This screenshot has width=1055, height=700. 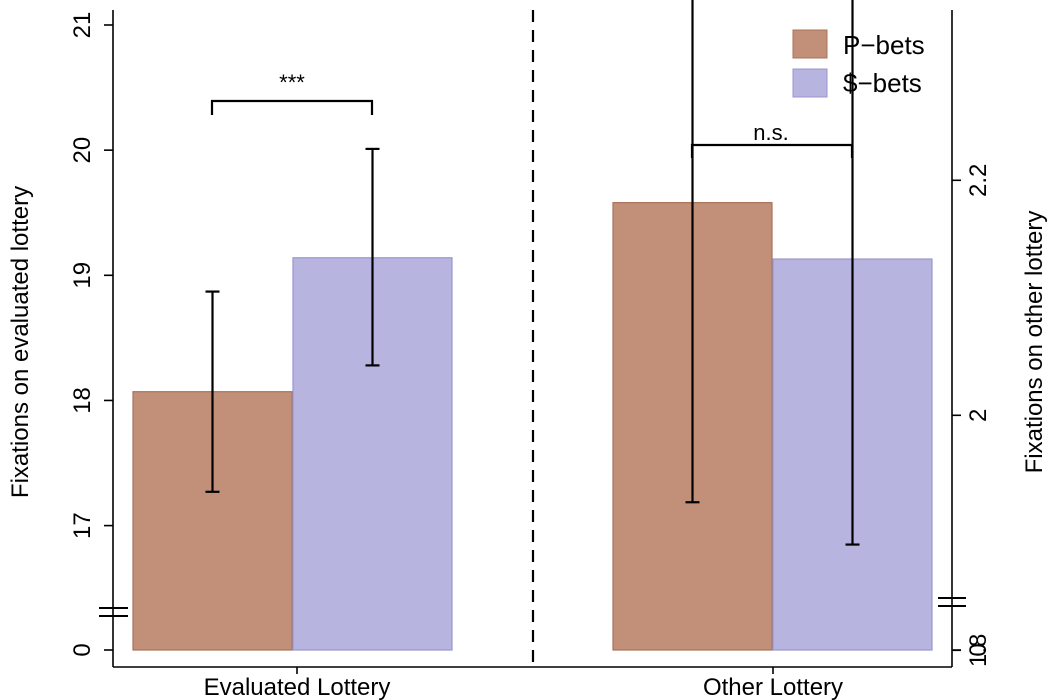 I want to click on legend-label-p-bets: P−bets, so click(x=884, y=45).